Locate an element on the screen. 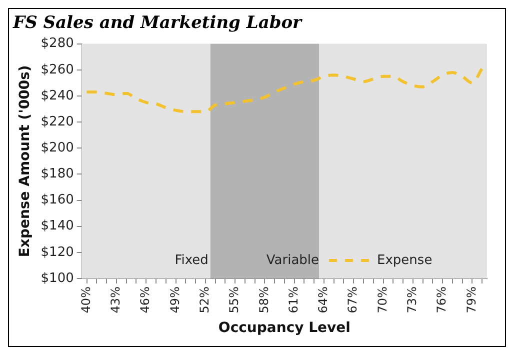 The width and height of the screenshot is (518, 359). x-axis-title: Occupancy Level is located at coordinates (284, 328).